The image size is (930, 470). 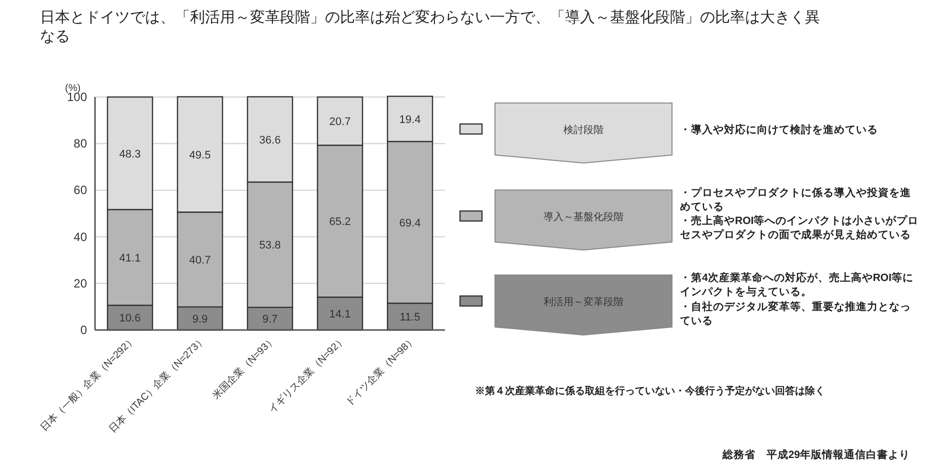 I want to click on text: 総務省 平成29年版情報通信白書より, so click(x=816, y=455).